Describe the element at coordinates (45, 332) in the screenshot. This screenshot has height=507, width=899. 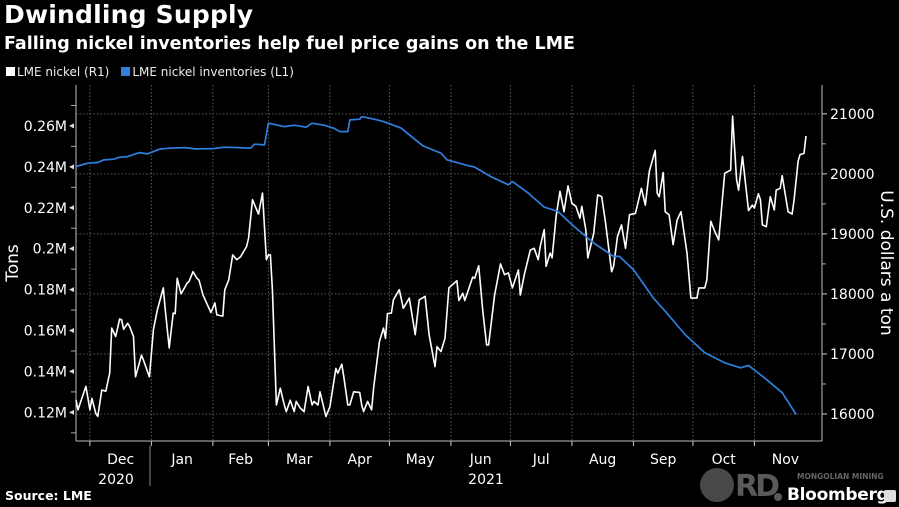
I see `left-axis-tick-label: 0.16M` at that location.